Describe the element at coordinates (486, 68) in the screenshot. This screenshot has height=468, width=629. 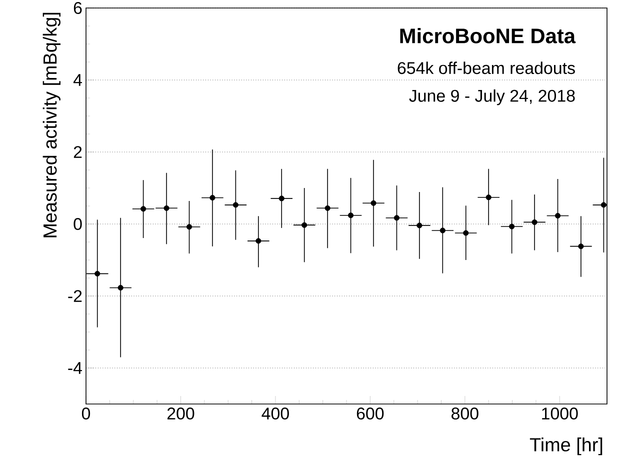
I see `annotation: 654k off-beam readouts` at that location.